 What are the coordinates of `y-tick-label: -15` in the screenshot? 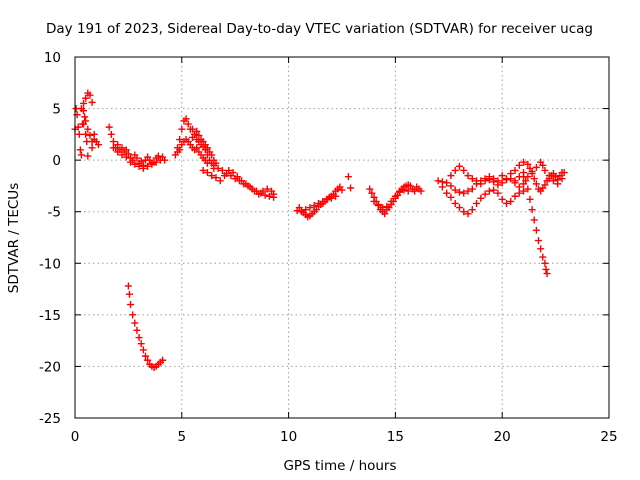 It's located at (50, 316).